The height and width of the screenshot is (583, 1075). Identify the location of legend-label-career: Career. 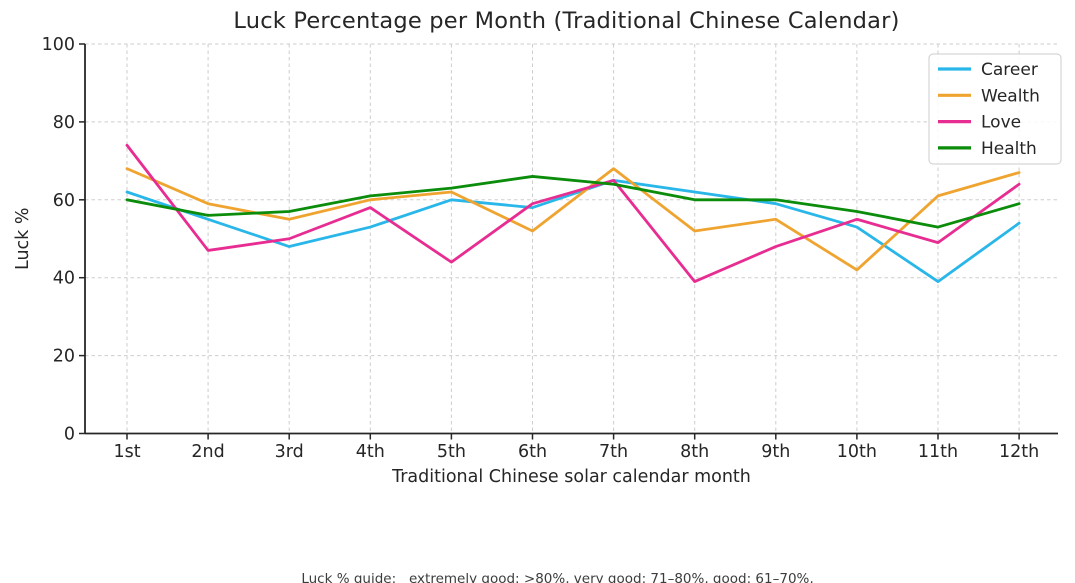
(1009, 70).